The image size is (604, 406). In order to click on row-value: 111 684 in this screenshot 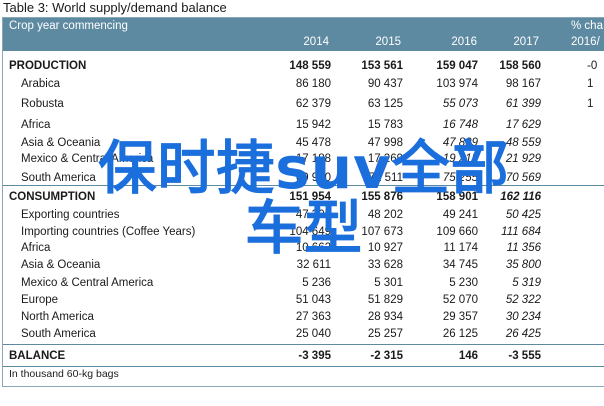, I will do `click(521, 232)`.